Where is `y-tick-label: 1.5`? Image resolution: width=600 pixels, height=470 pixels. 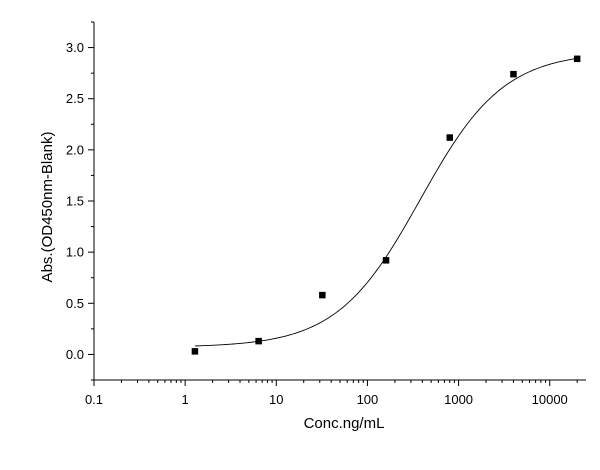 y-tick-label: 1.5 is located at coordinates (75, 201).